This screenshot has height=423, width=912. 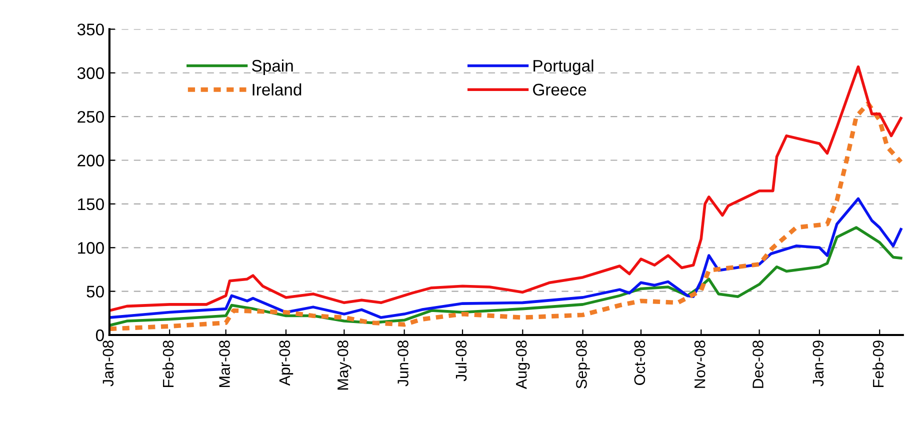 I want to click on x-tick-label: Dec-08, so click(x=758, y=364).